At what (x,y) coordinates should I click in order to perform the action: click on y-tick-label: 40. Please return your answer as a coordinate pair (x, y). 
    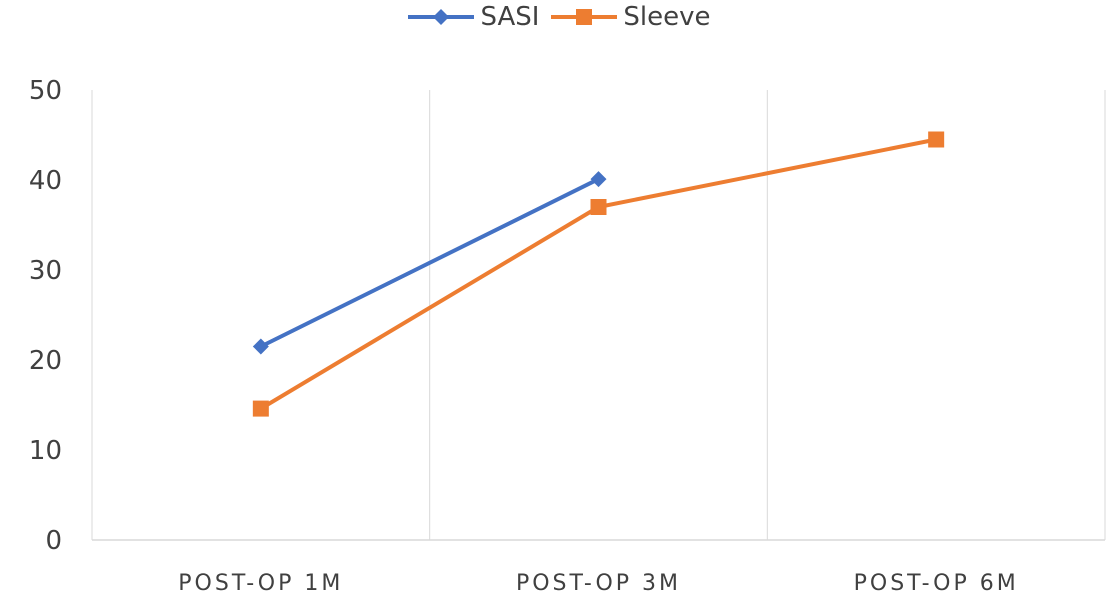
    Looking at the image, I should click on (45, 181).